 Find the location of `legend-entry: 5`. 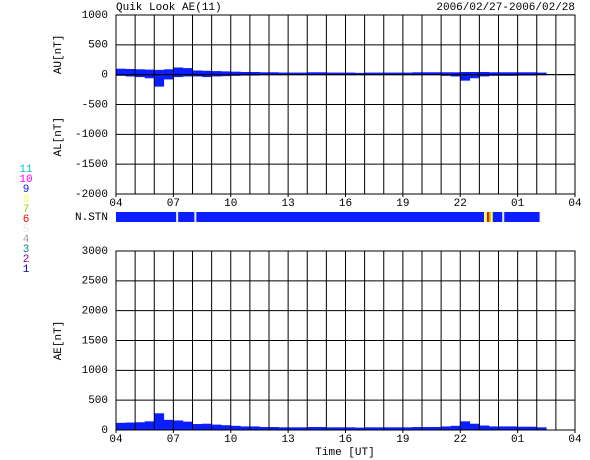

legend-entry: 5 is located at coordinates (26, 230).